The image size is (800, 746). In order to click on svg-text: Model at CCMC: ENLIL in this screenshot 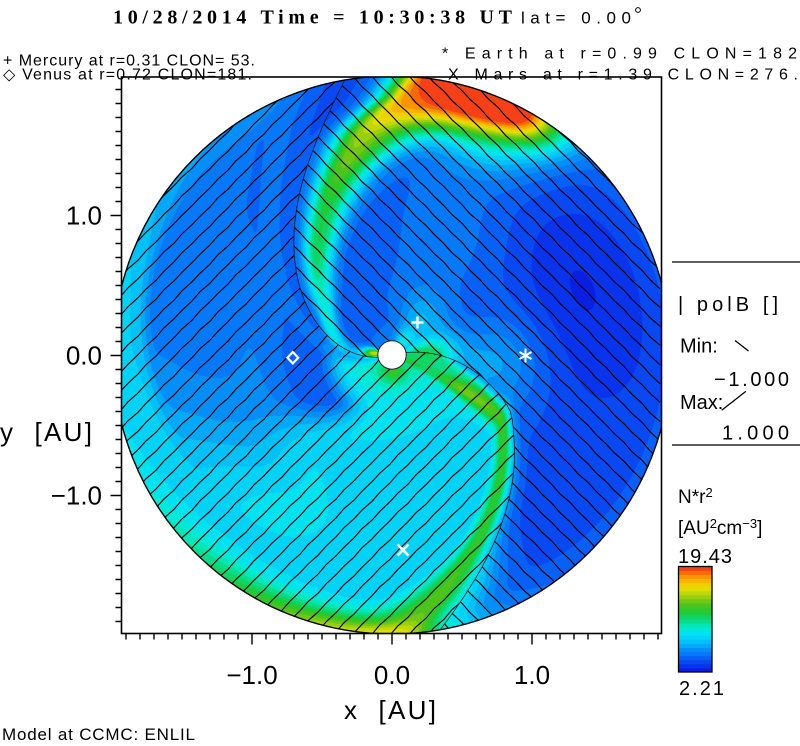, I will do `click(98, 734)`.